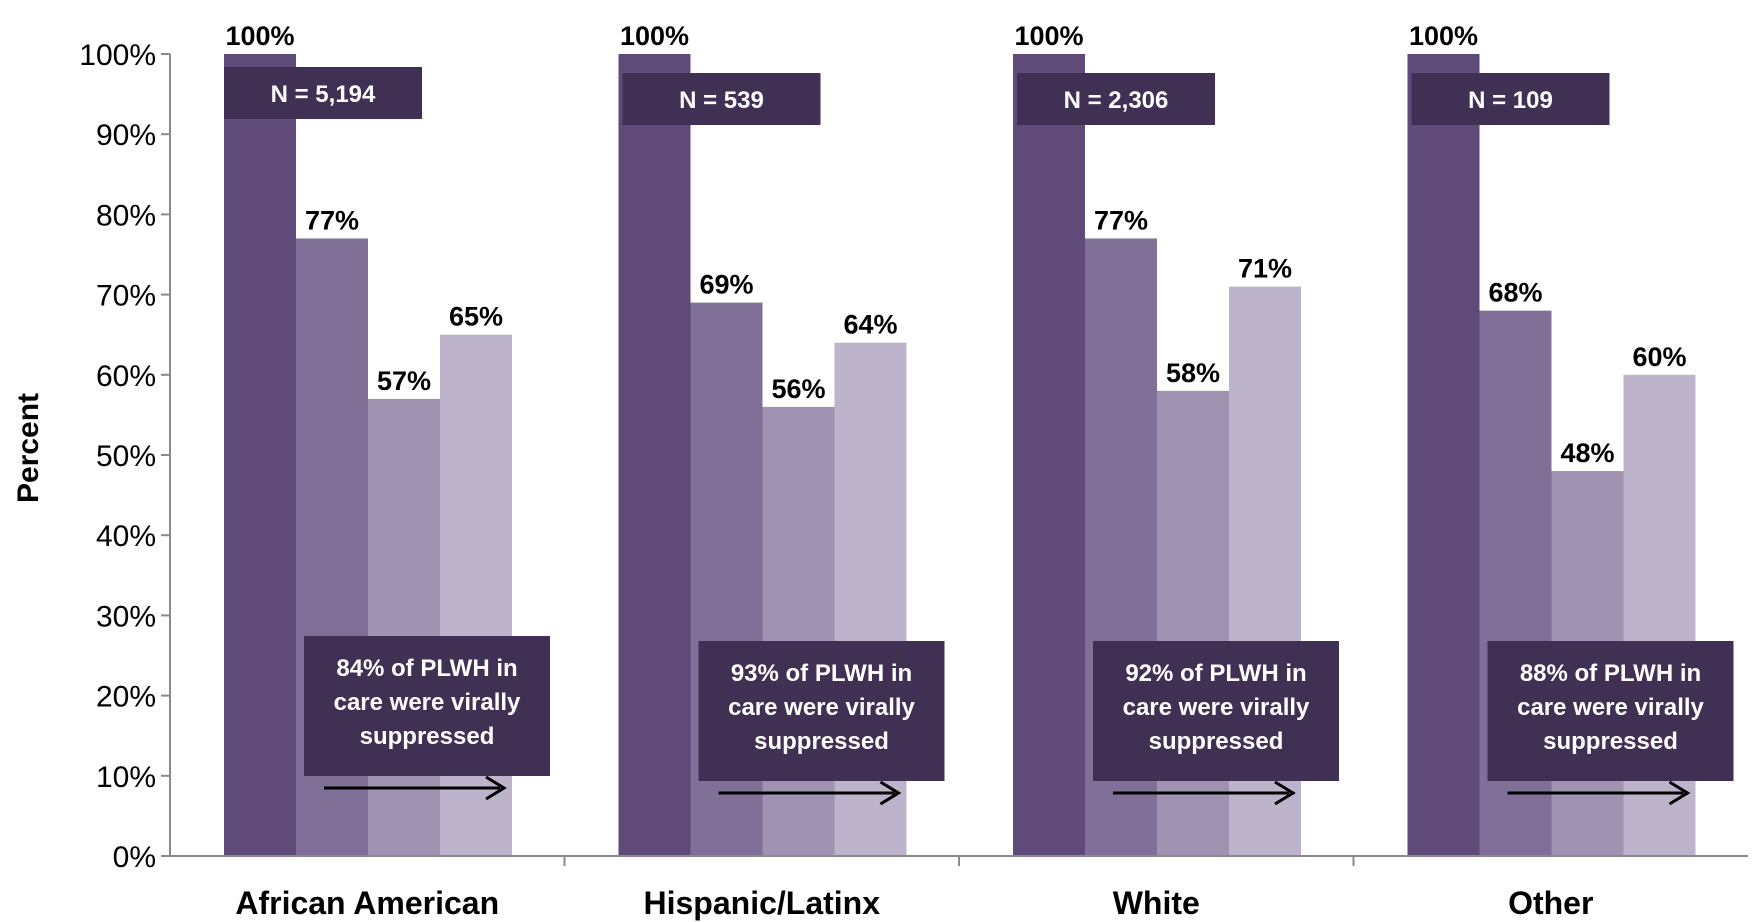  What do you see at coordinates (476, 317) in the screenshot?
I see `data-label: 65%` at bounding box center [476, 317].